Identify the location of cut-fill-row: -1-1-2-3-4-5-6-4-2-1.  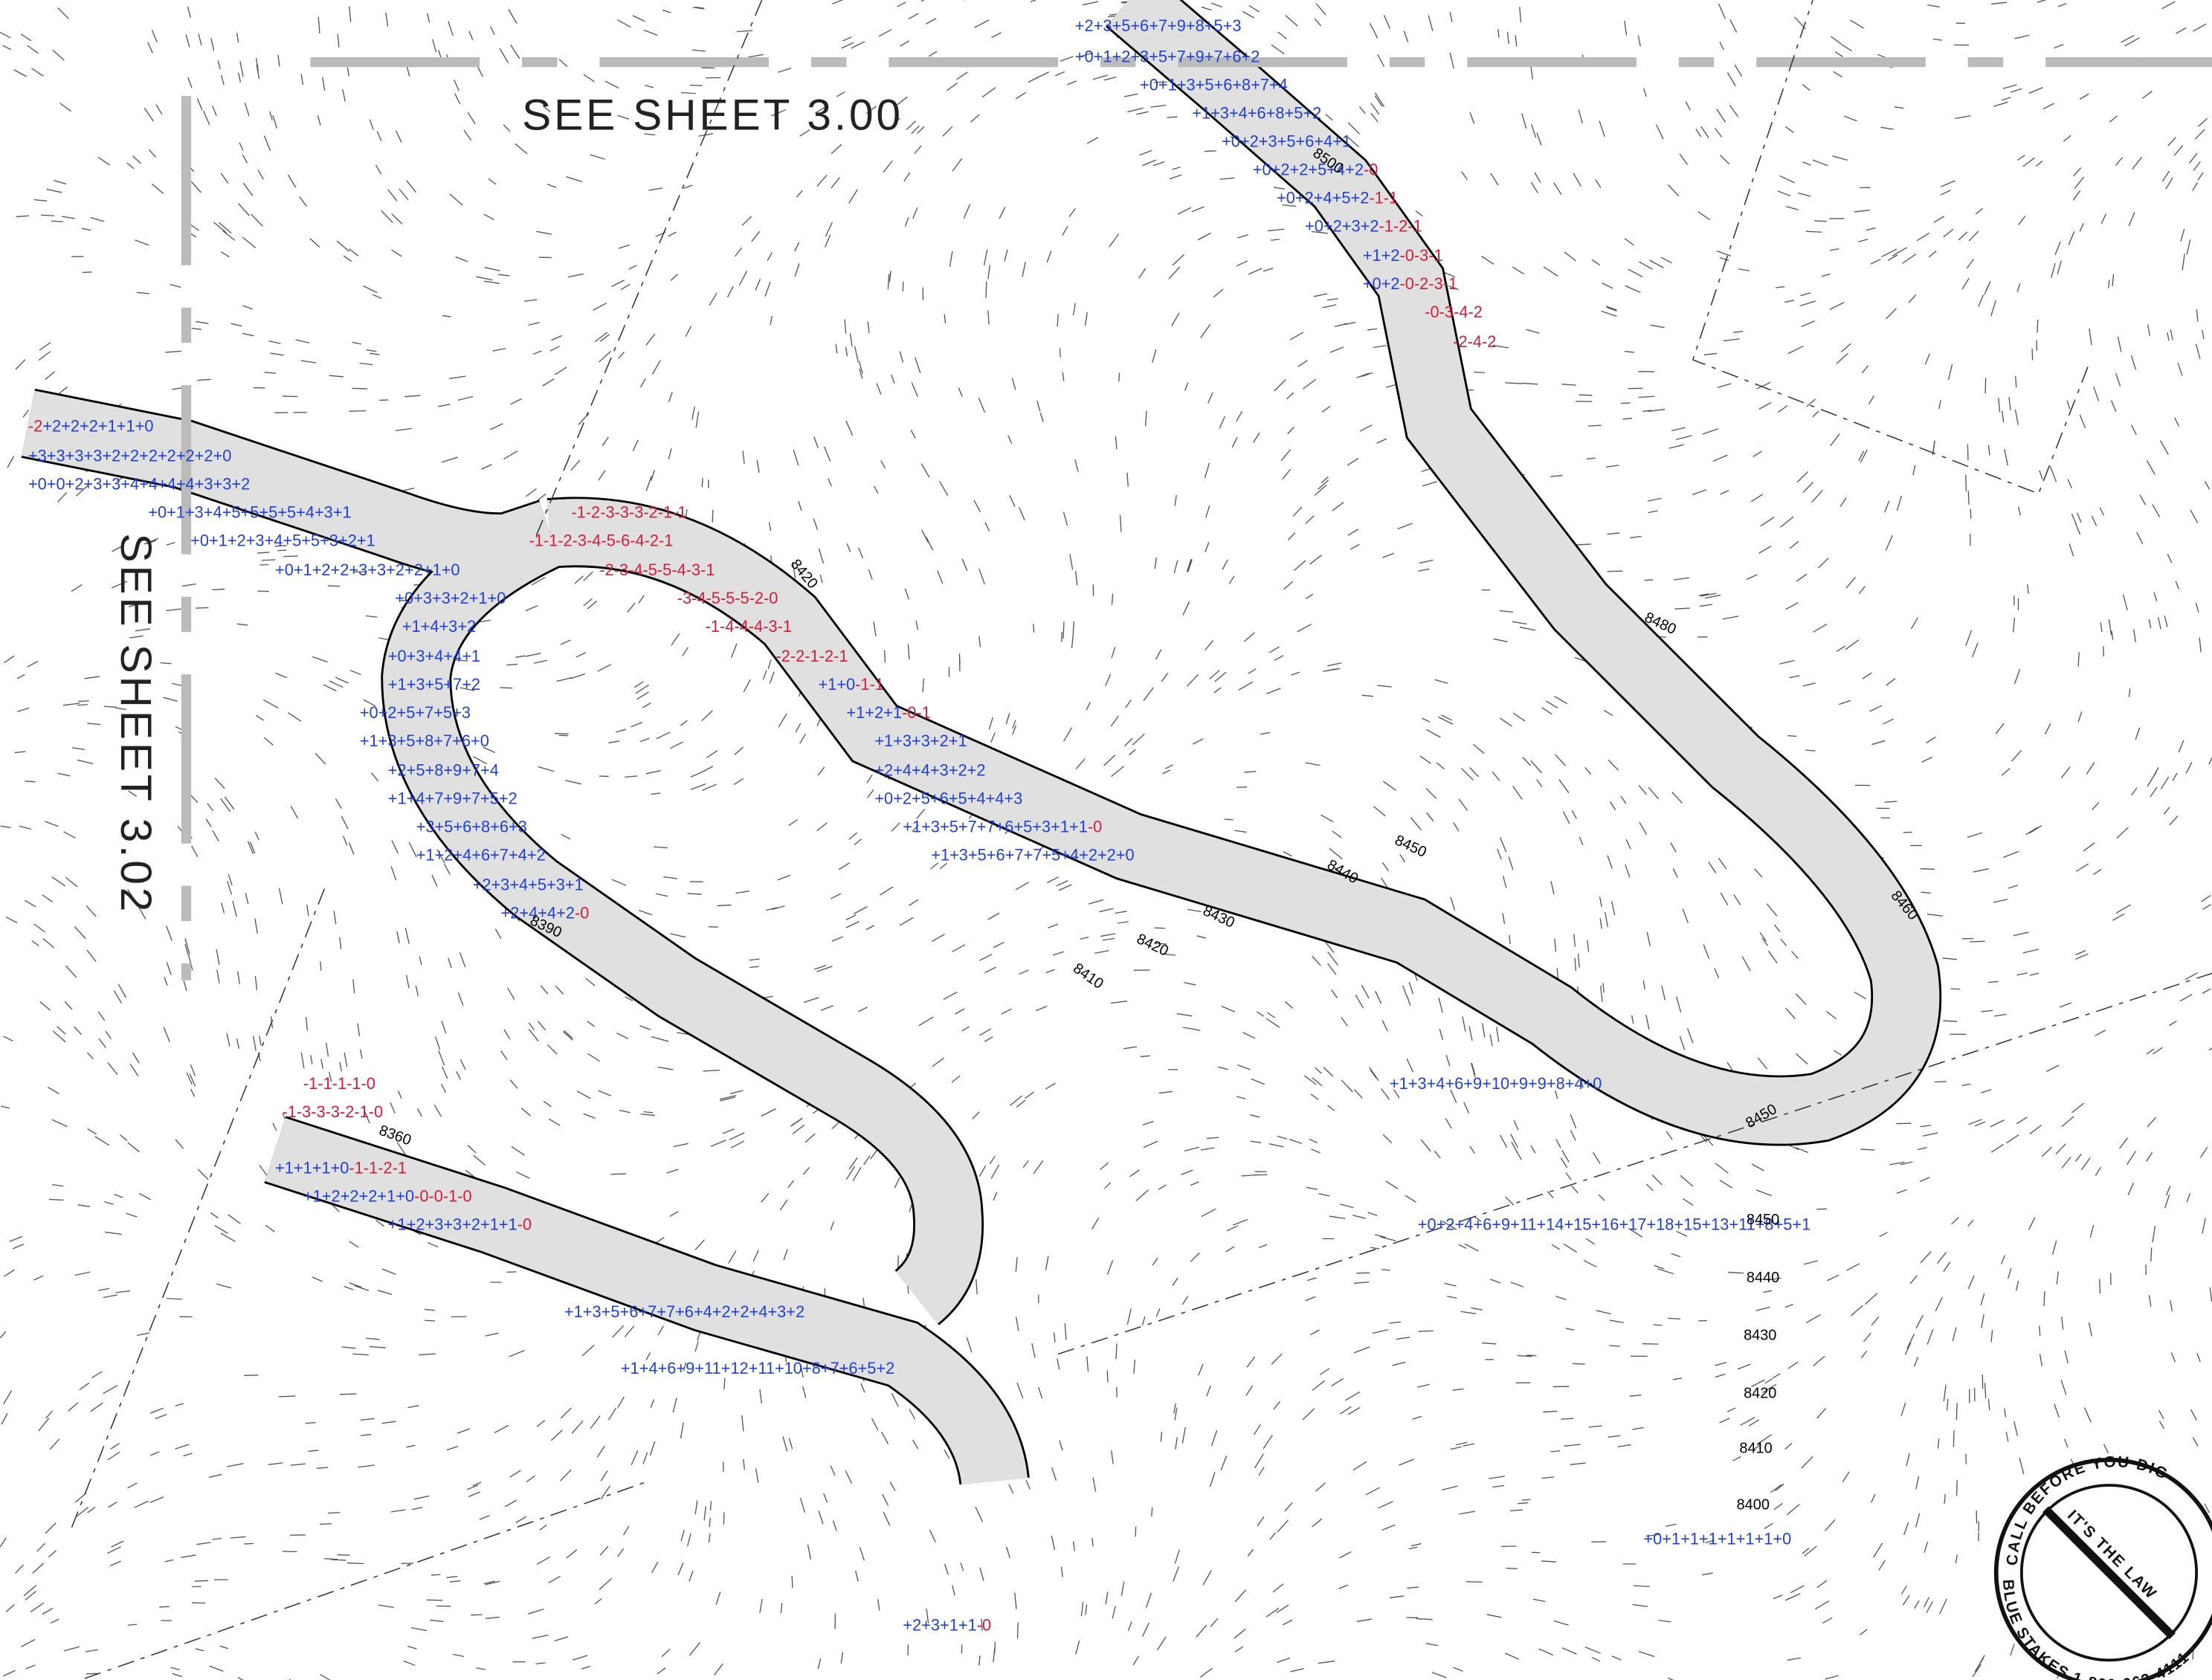
(601, 540).